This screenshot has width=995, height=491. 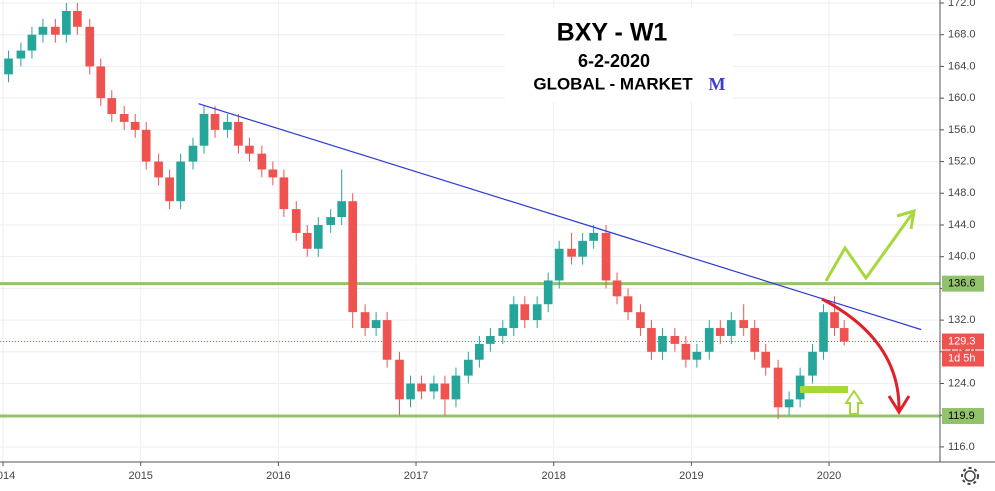 I want to click on bearish-arrow, so click(x=866, y=356).